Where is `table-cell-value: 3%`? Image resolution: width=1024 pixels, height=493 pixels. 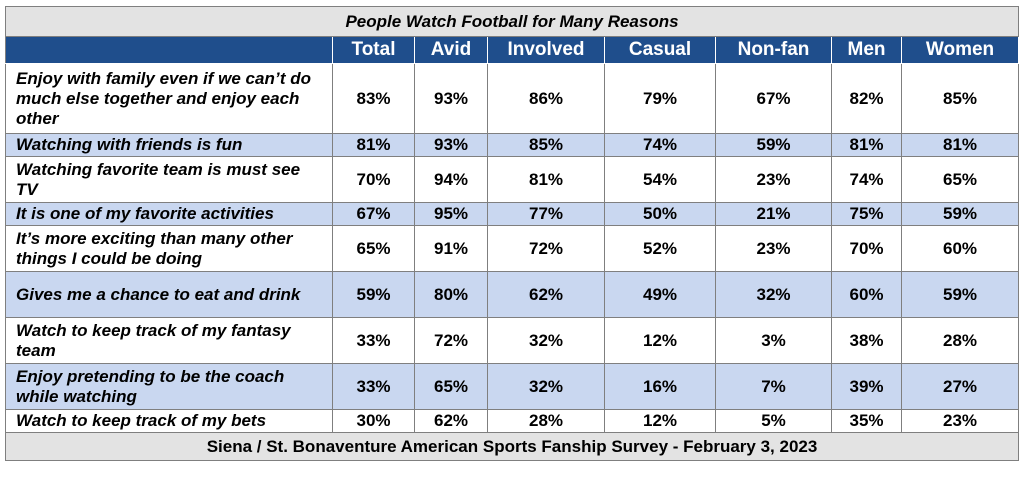 table-cell-value: 3% is located at coordinates (773, 340).